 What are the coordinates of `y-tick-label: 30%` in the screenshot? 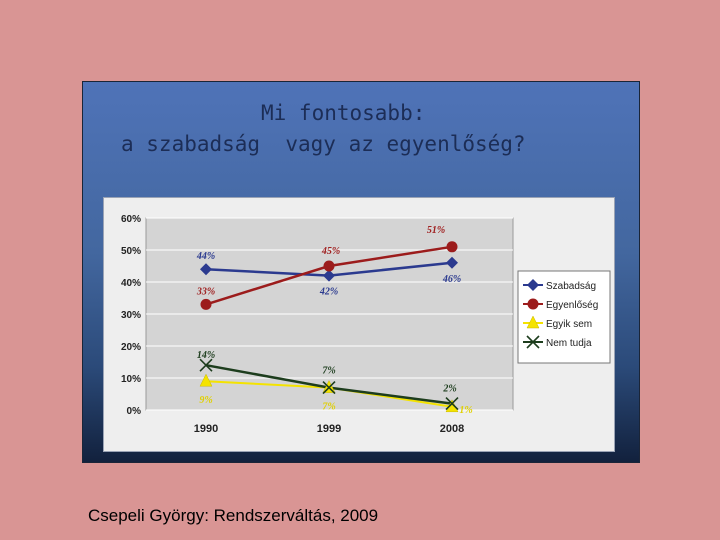 It's located at (131, 315).